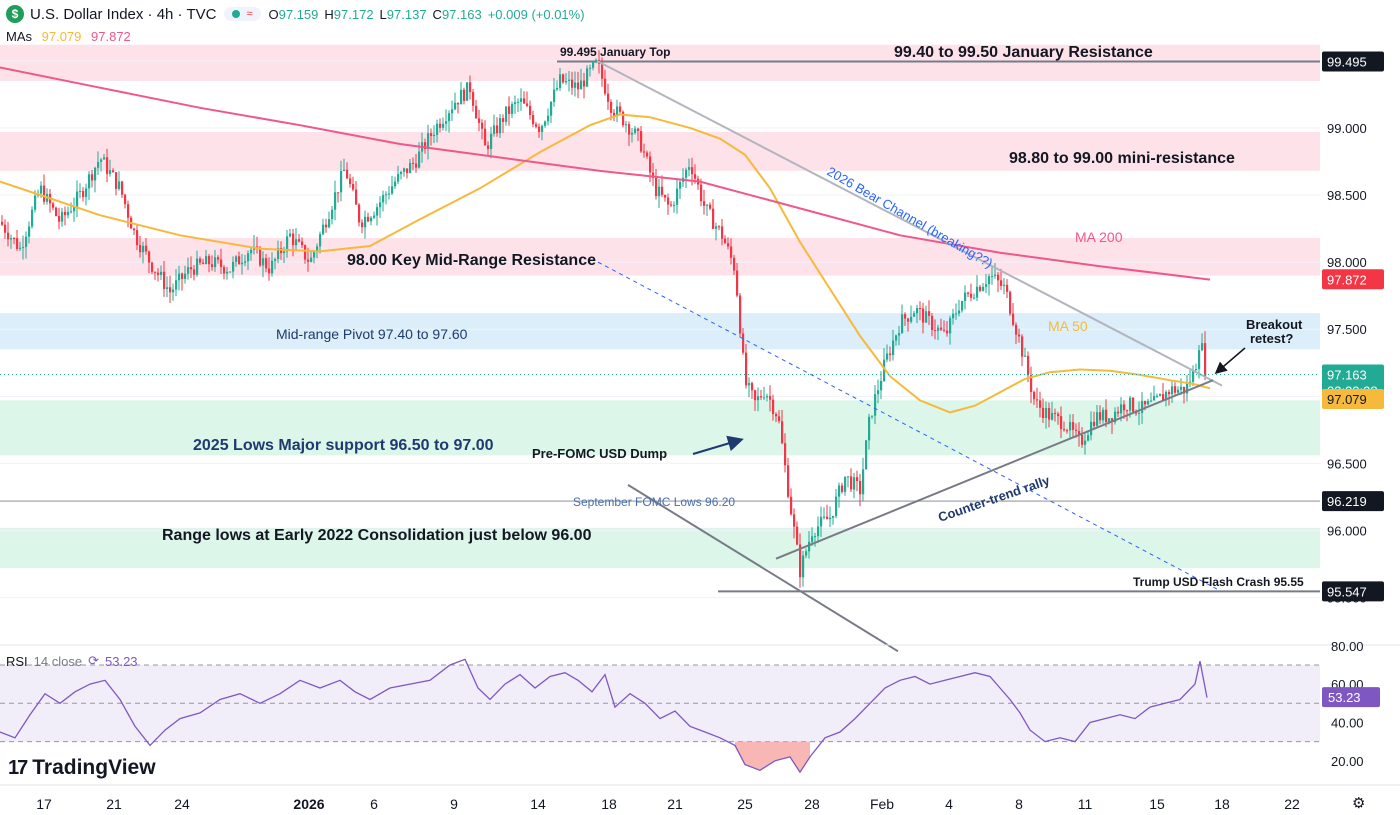  What do you see at coordinates (17, 661) in the screenshot?
I see `rsi-label: RSI` at bounding box center [17, 661].